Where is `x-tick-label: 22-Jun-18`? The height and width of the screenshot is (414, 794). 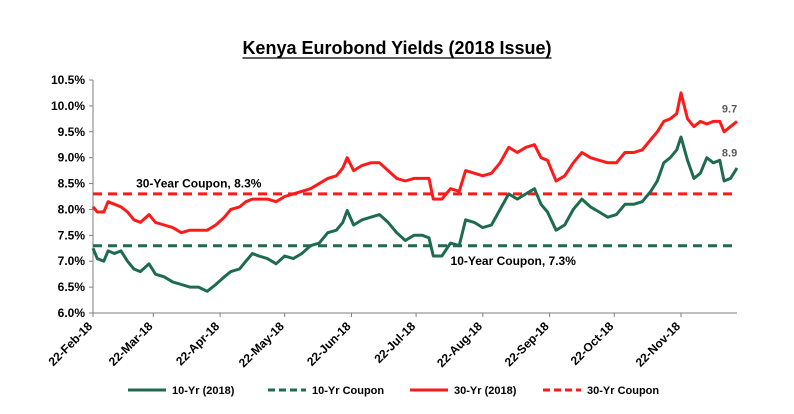
x-tick-label: 22-Jun-18 is located at coordinates (329, 344).